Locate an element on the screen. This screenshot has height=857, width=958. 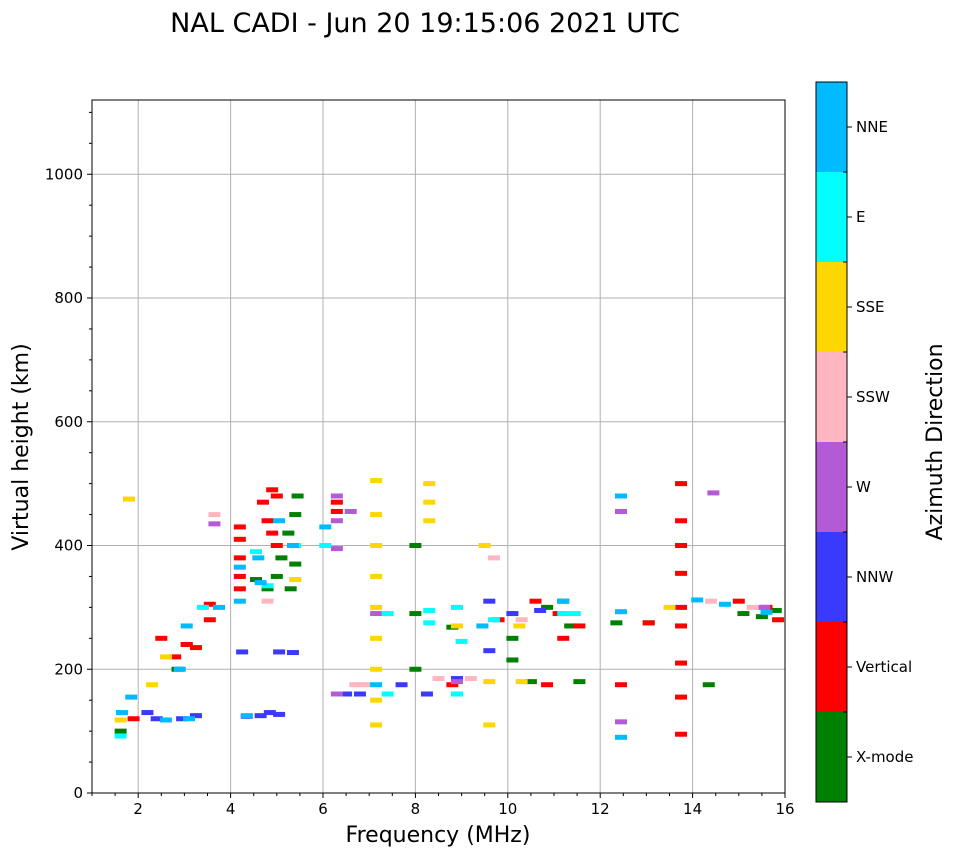
colorbar-title: Azimuth Direction is located at coordinates (935, 441).